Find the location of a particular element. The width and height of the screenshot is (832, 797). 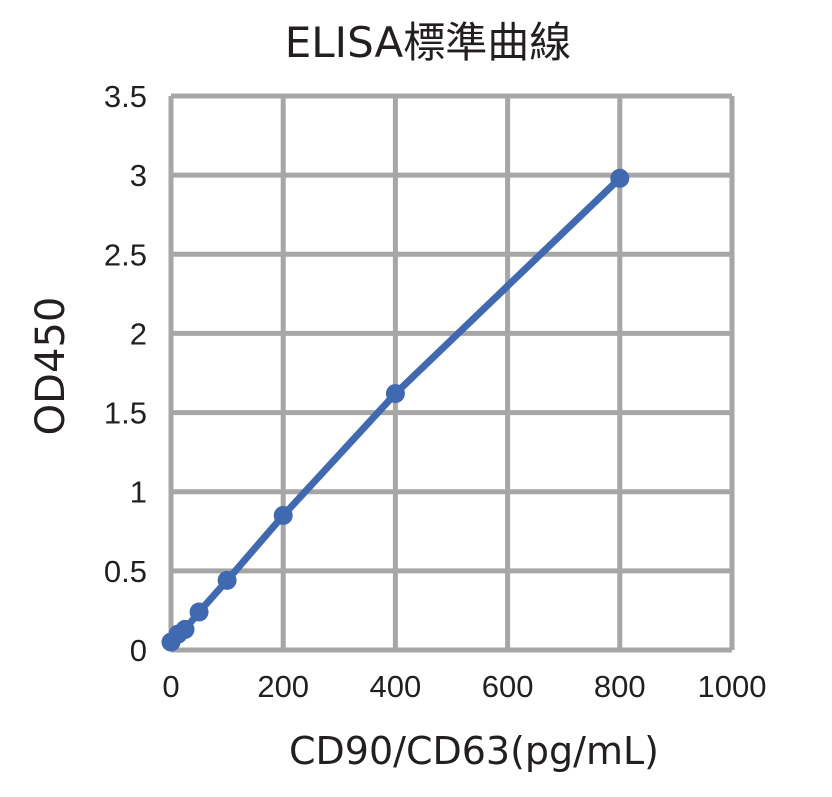

x-axis-label: CD90/CD63(pg/mL) is located at coordinates (474, 751).